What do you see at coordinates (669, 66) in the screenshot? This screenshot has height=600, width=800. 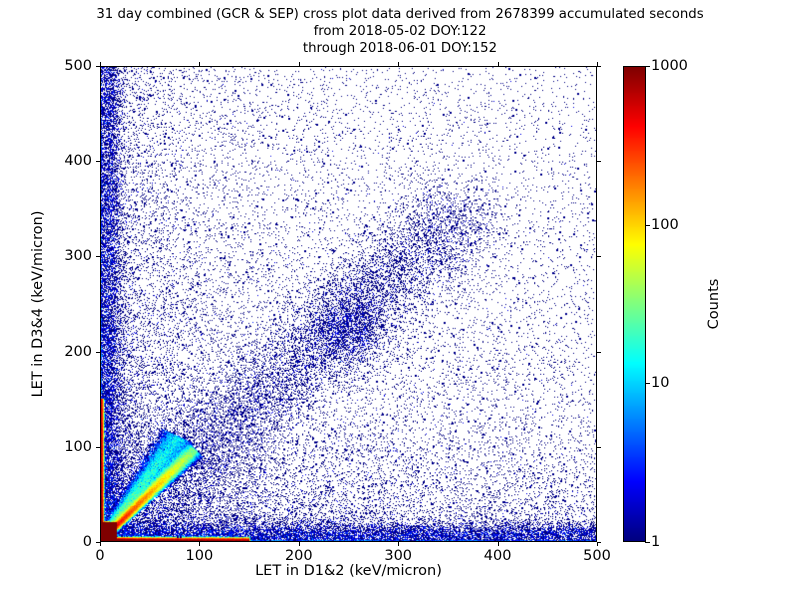 I see `colorbar-tick-label: 1000` at bounding box center [669, 66].